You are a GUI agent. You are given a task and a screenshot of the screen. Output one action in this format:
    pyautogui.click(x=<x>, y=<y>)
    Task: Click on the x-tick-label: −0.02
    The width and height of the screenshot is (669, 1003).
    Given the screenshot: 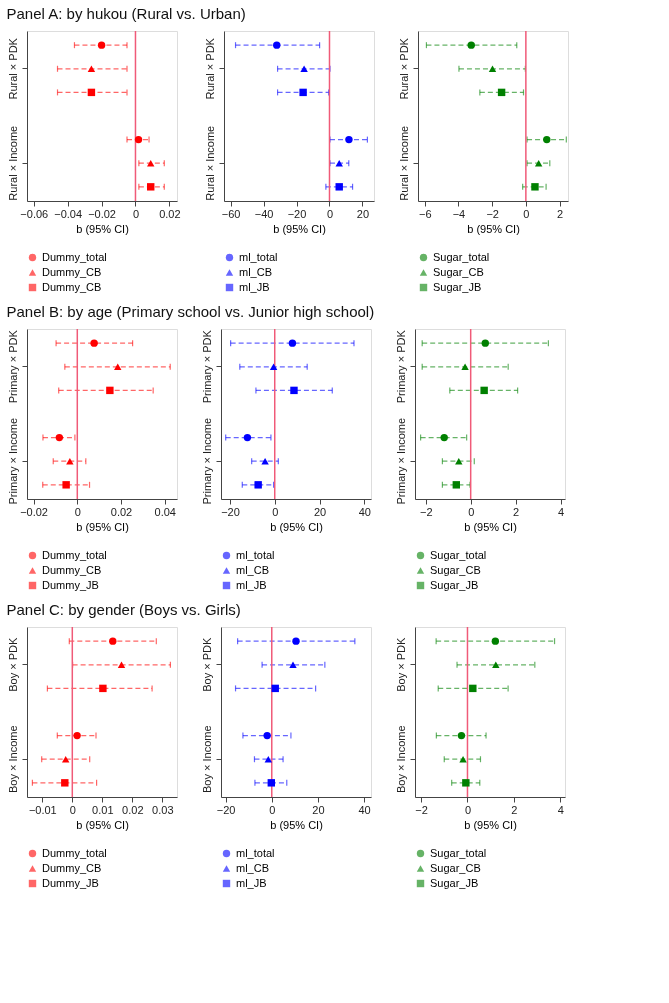 What is the action you would take?
    pyautogui.click(x=102, y=213)
    